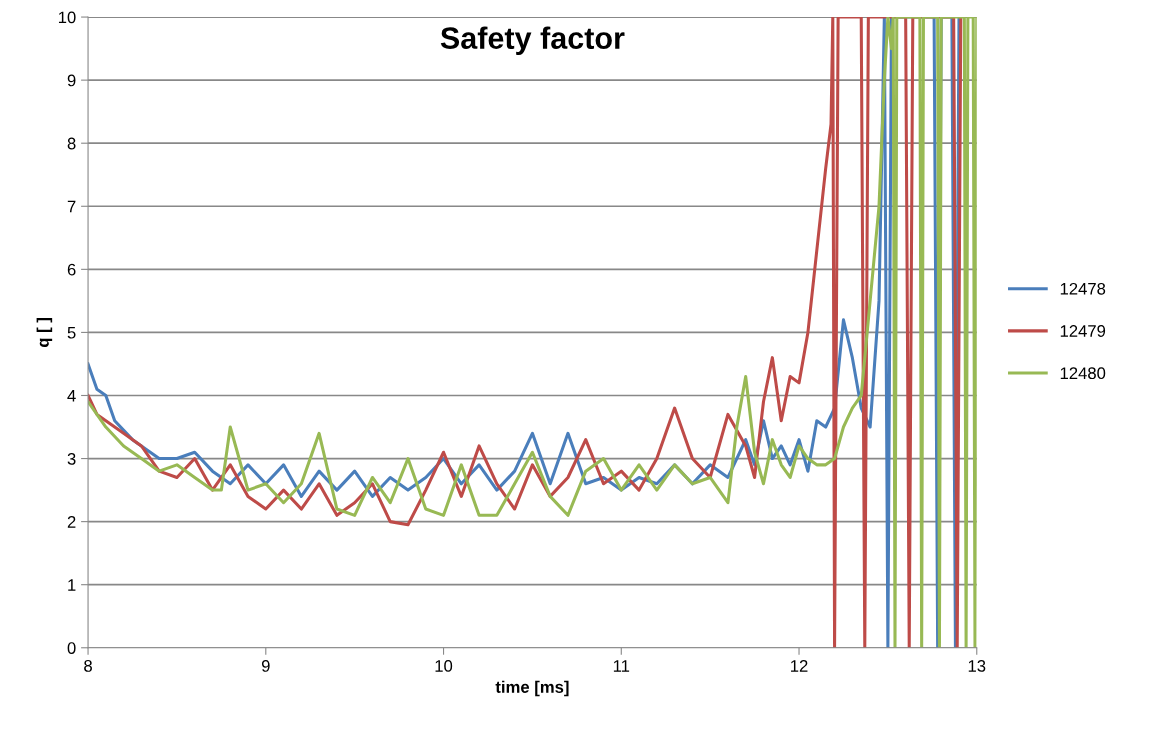 The height and width of the screenshot is (742, 1174). What do you see at coordinates (71, 206) in the screenshot?
I see `y-tick-label: 7` at bounding box center [71, 206].